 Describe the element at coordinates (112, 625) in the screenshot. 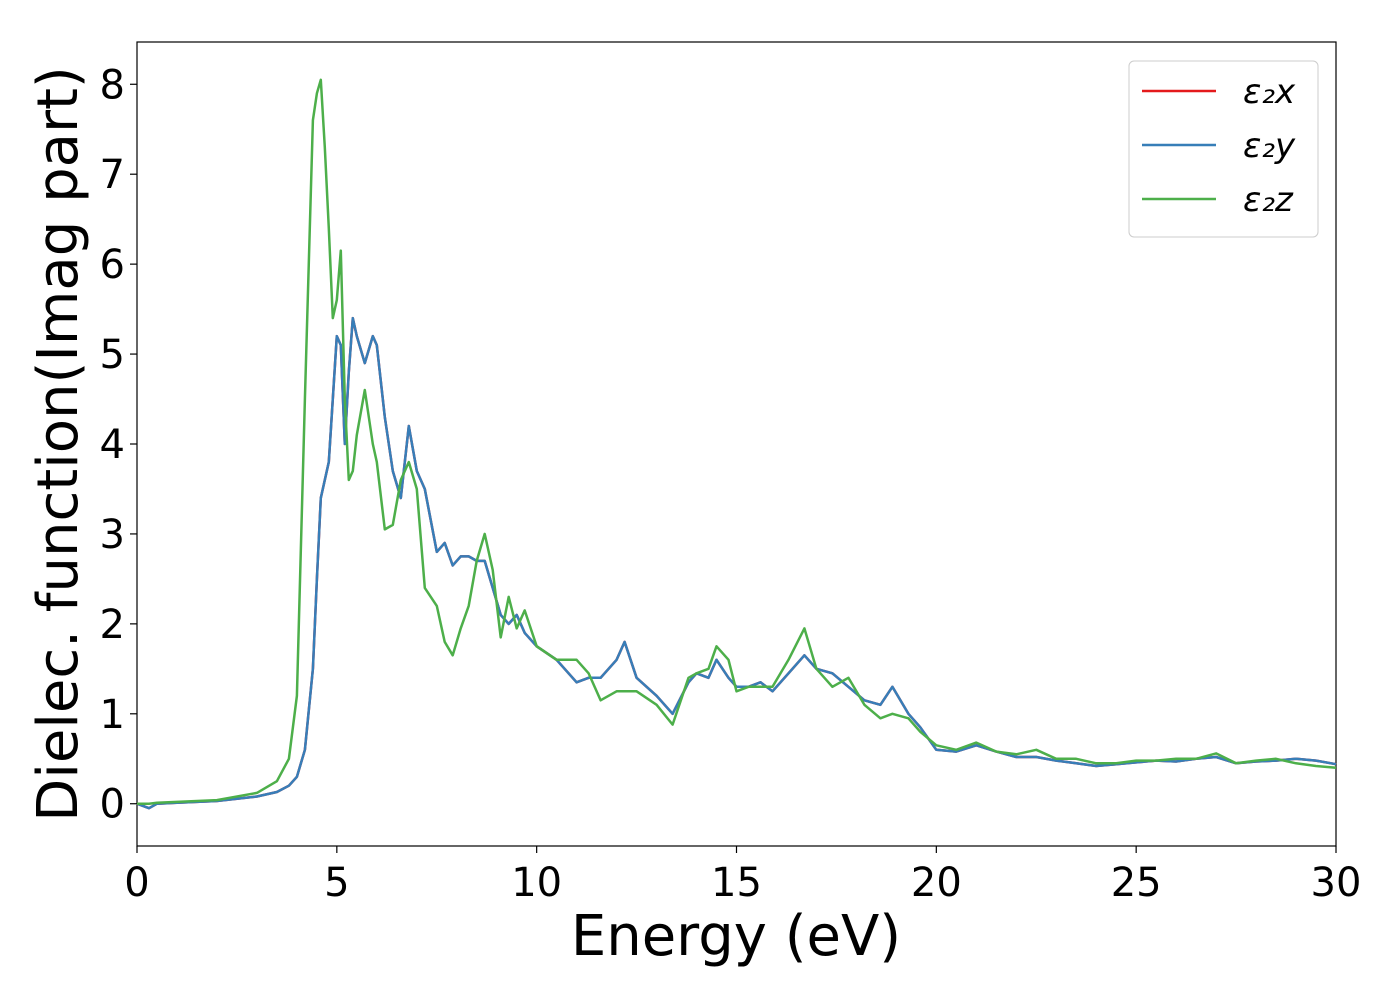

I see `y-tick-label: 2` at that location.